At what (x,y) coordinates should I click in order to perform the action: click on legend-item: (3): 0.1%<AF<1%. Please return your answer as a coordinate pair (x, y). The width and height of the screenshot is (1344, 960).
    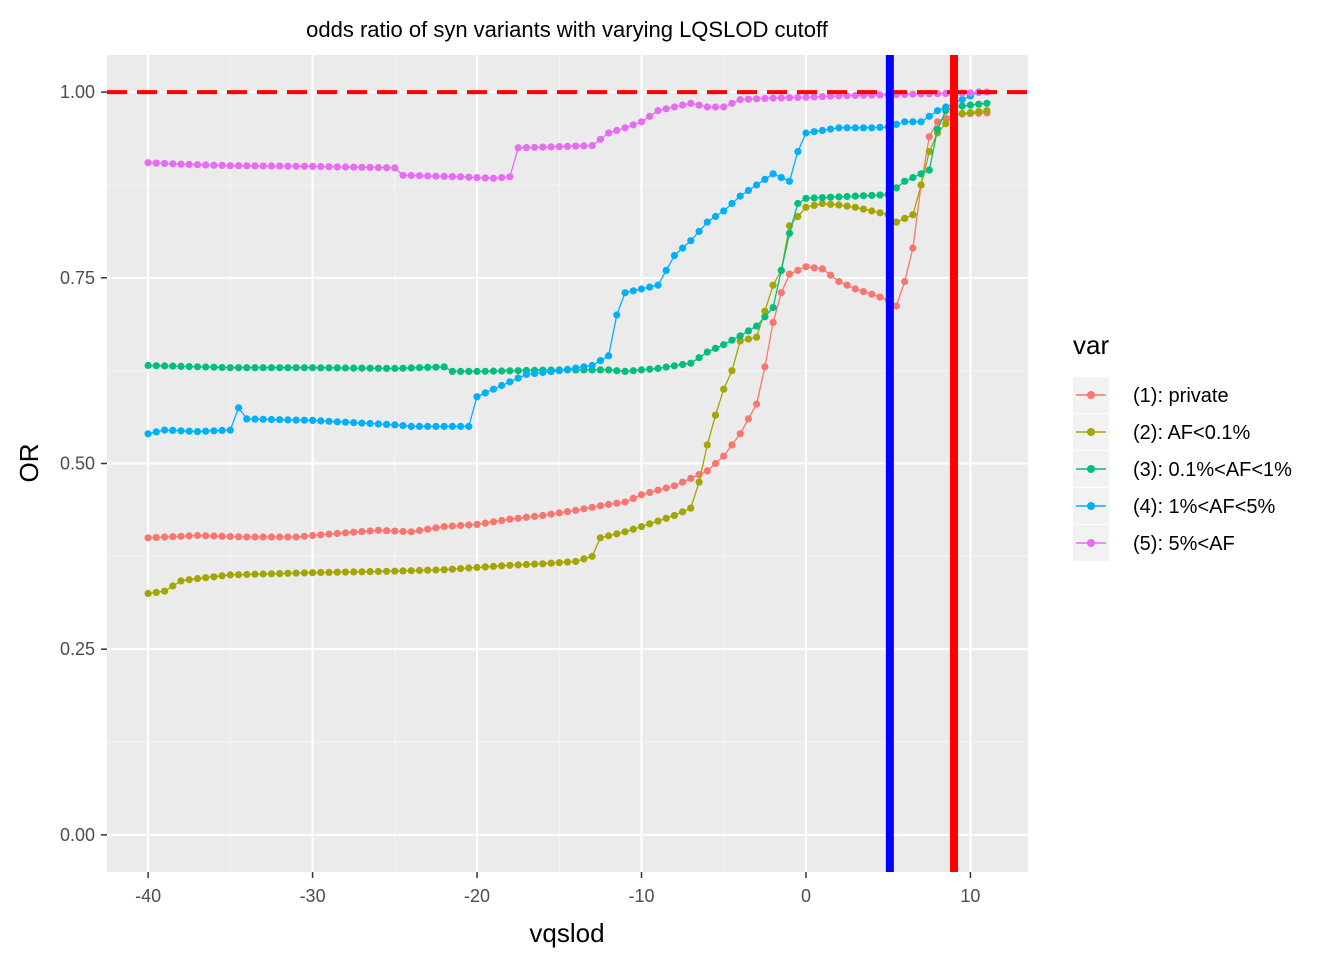
    Looking at the image, I should click on (1182, 469).